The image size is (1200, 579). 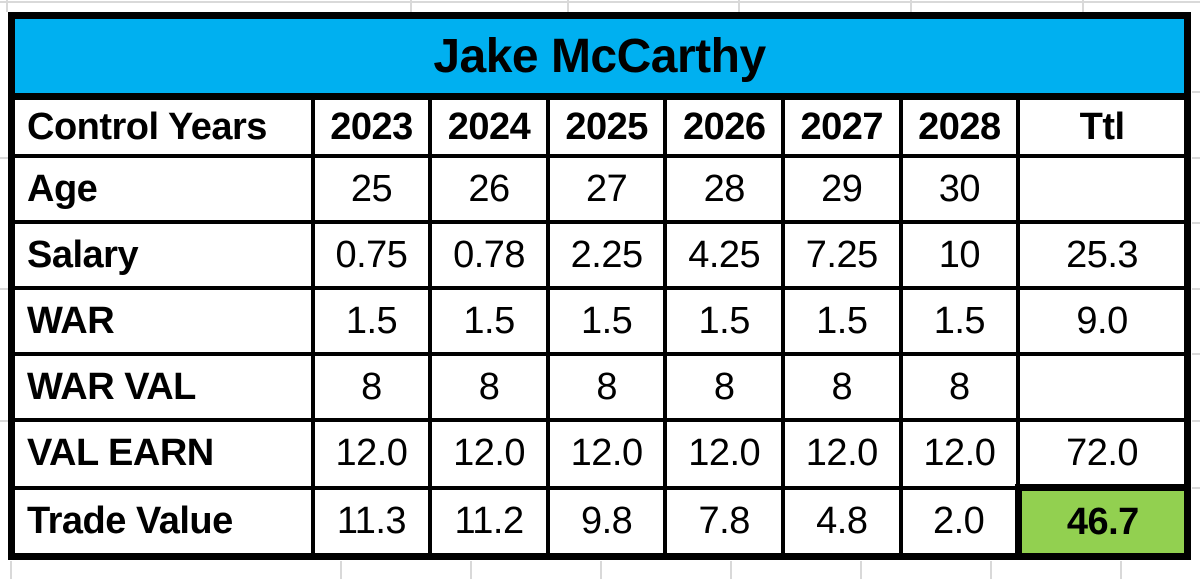 I want to click on cell: 9.8, so click(x=606, y=522).